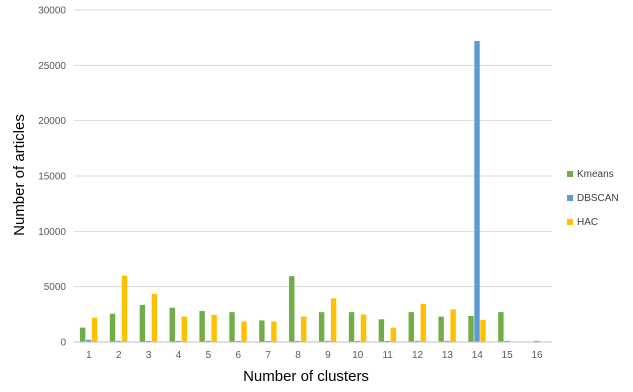 Image resolution: width=633 pixels, height=392 pixels. I want to click on x-axis-ticks: 1 2 3 4 5 6 7 8 9 10 11 12 13 14 15 16, so click(314, 355).